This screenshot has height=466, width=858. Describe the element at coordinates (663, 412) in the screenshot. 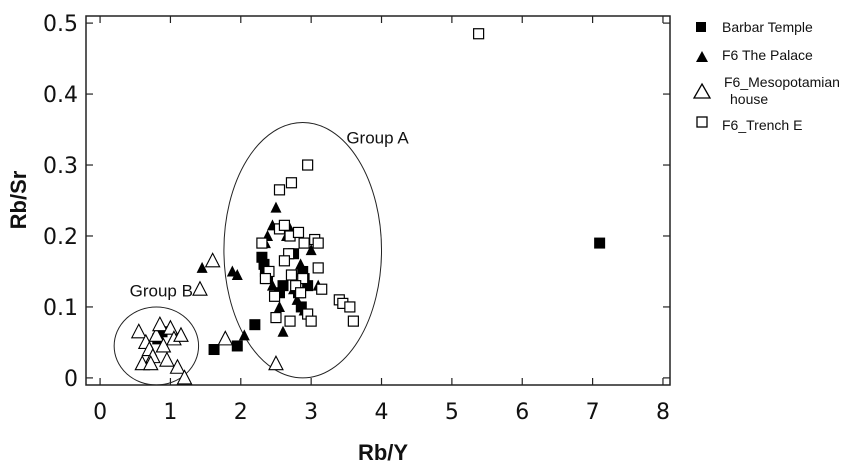

I see `x-tick-label: 8` at that location.